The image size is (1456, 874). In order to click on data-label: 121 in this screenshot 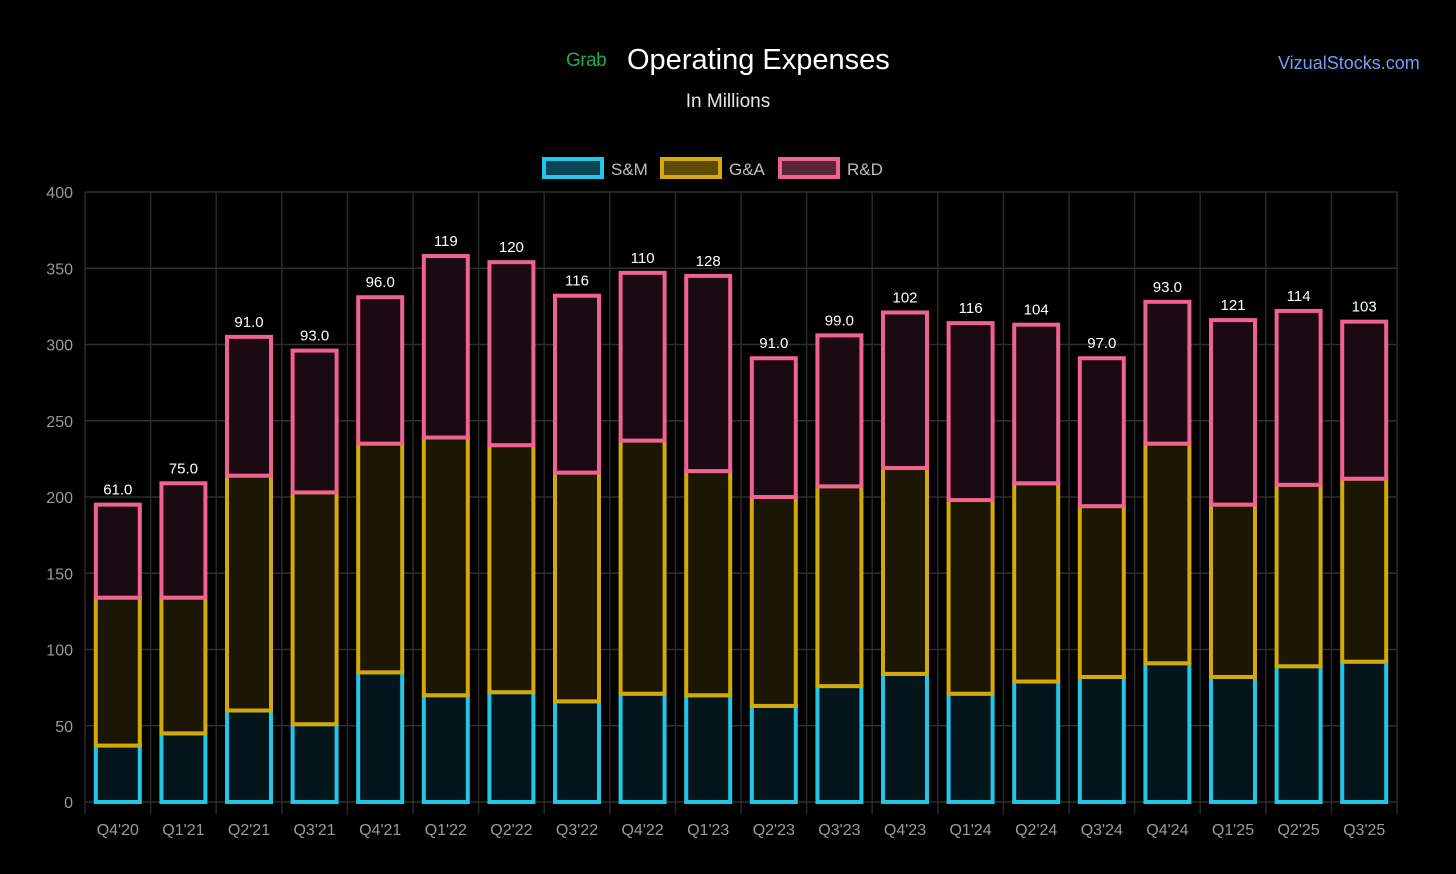, I will do `click(1232, 305)`.